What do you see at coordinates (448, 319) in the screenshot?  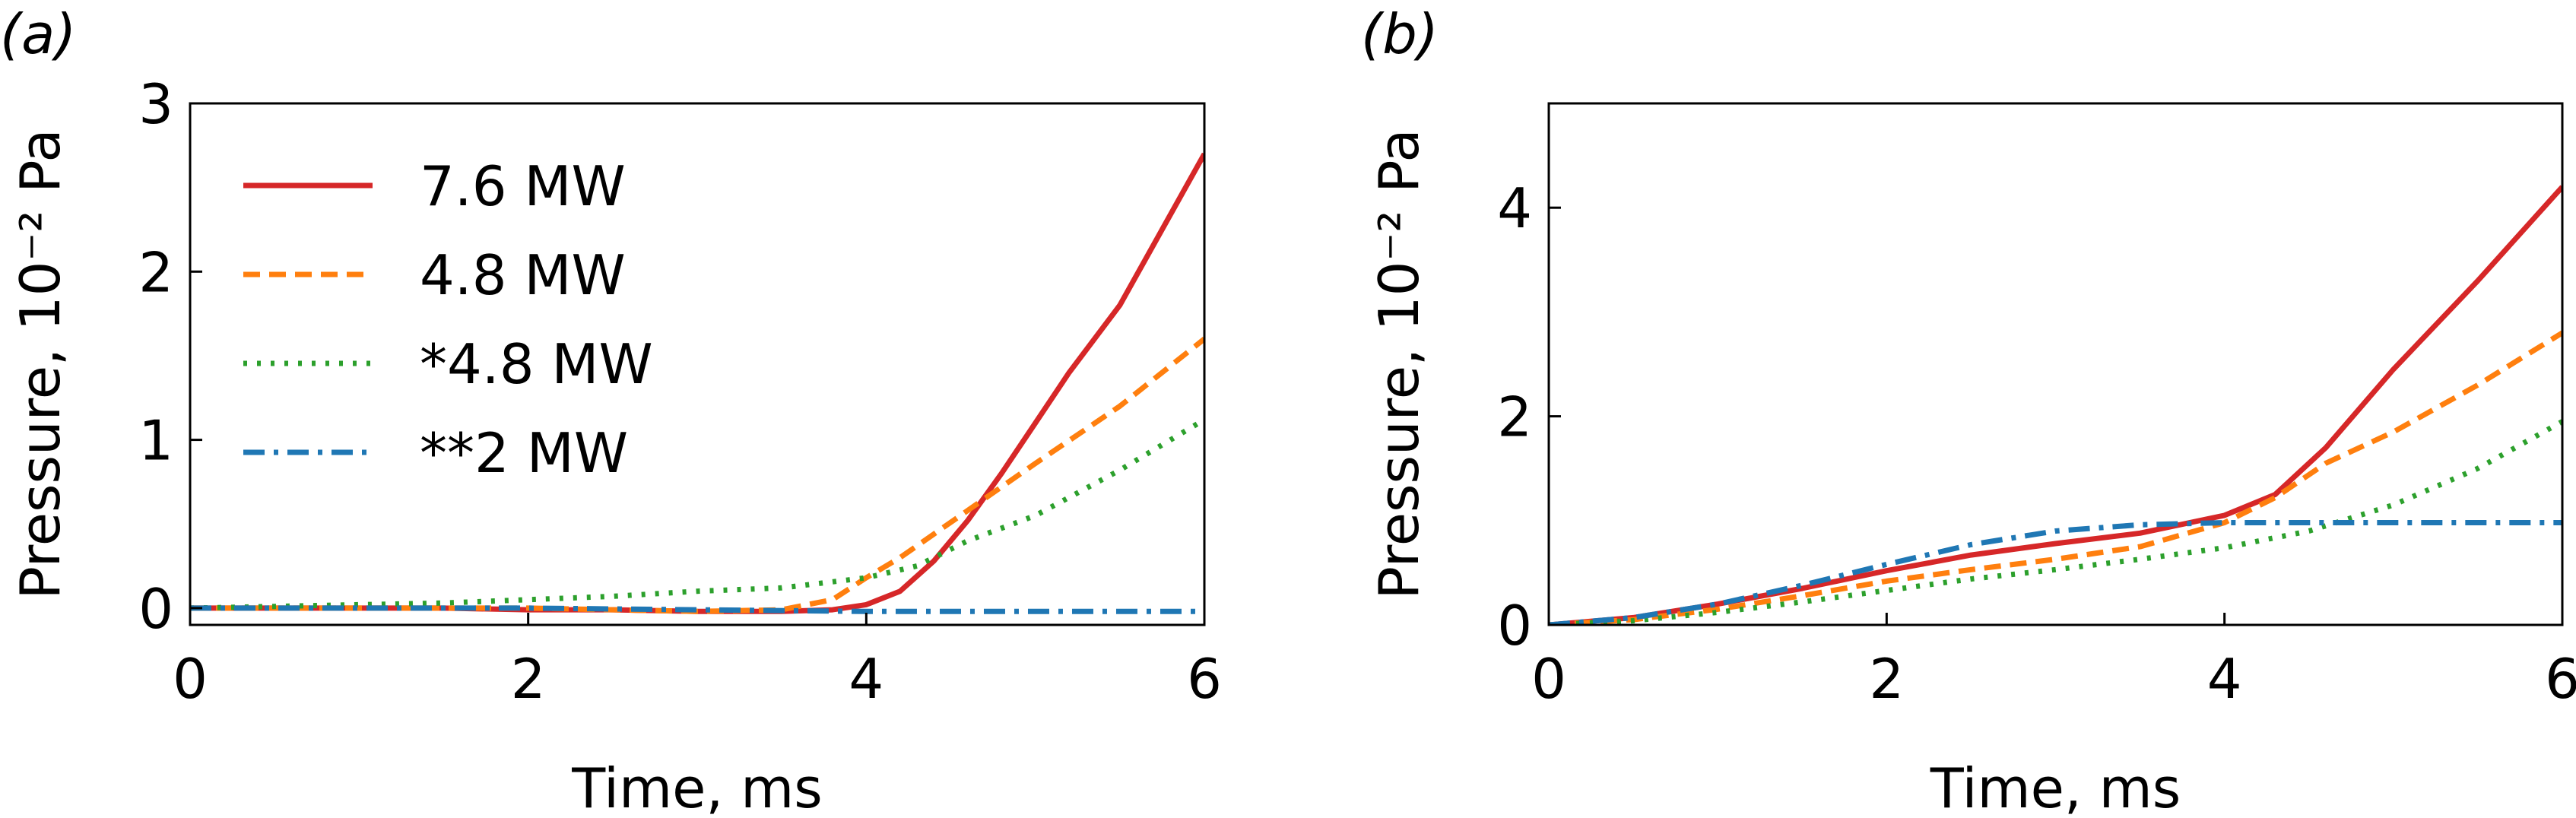 I see `legend: 7.6 MW 4.8 MW *4.8 MW **2 MW` at bounding box center [448, 319].